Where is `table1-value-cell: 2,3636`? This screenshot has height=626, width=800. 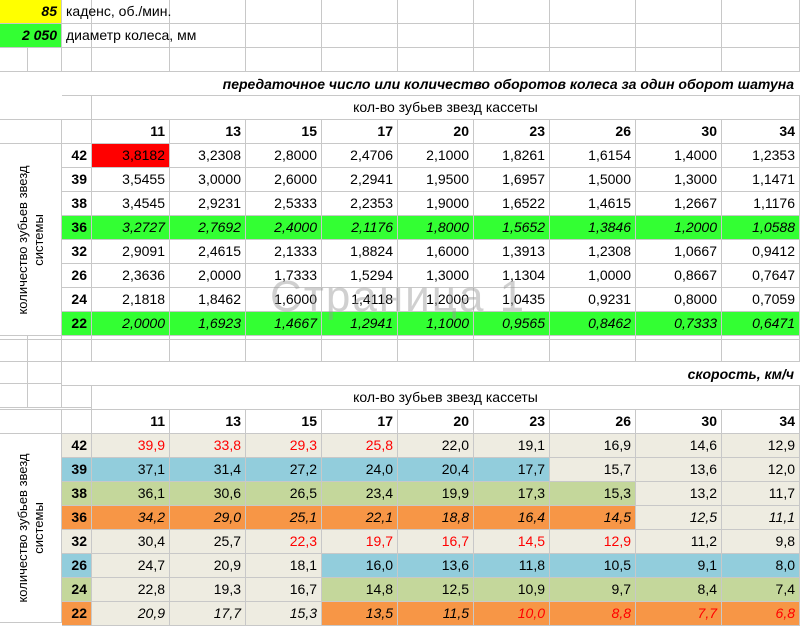 table1-value-cell: 2,3636 is located at coordinates (131, 276).